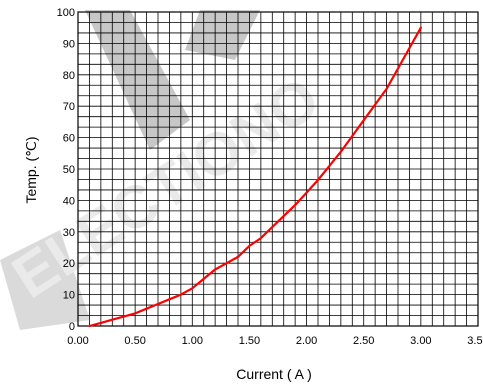 Image resolution: width=483 pixels, height=386 pixels. What do you see at coordinates (69, 76) in the screenshot?
I see `y-tick-label: 80` at bounding box center [69, 76].